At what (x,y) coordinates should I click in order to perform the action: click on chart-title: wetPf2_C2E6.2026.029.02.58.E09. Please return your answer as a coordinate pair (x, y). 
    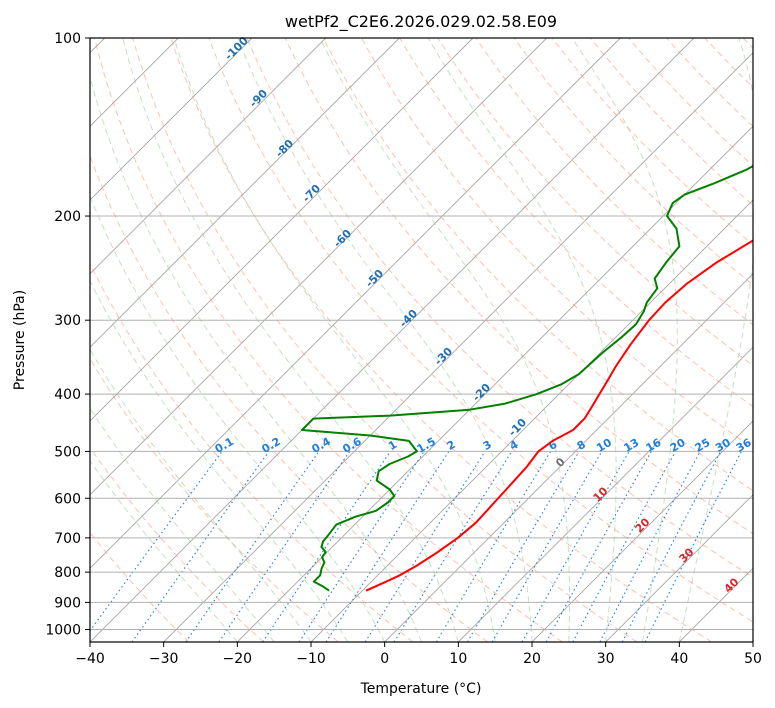
    Looking at the image, I should click on (421, 22).